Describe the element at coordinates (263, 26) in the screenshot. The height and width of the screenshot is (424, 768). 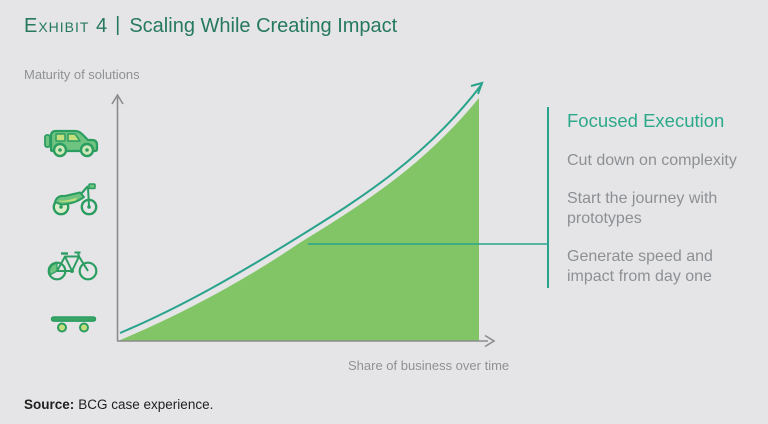
I see `title-text: Scaling While Creating Impact` at that location.